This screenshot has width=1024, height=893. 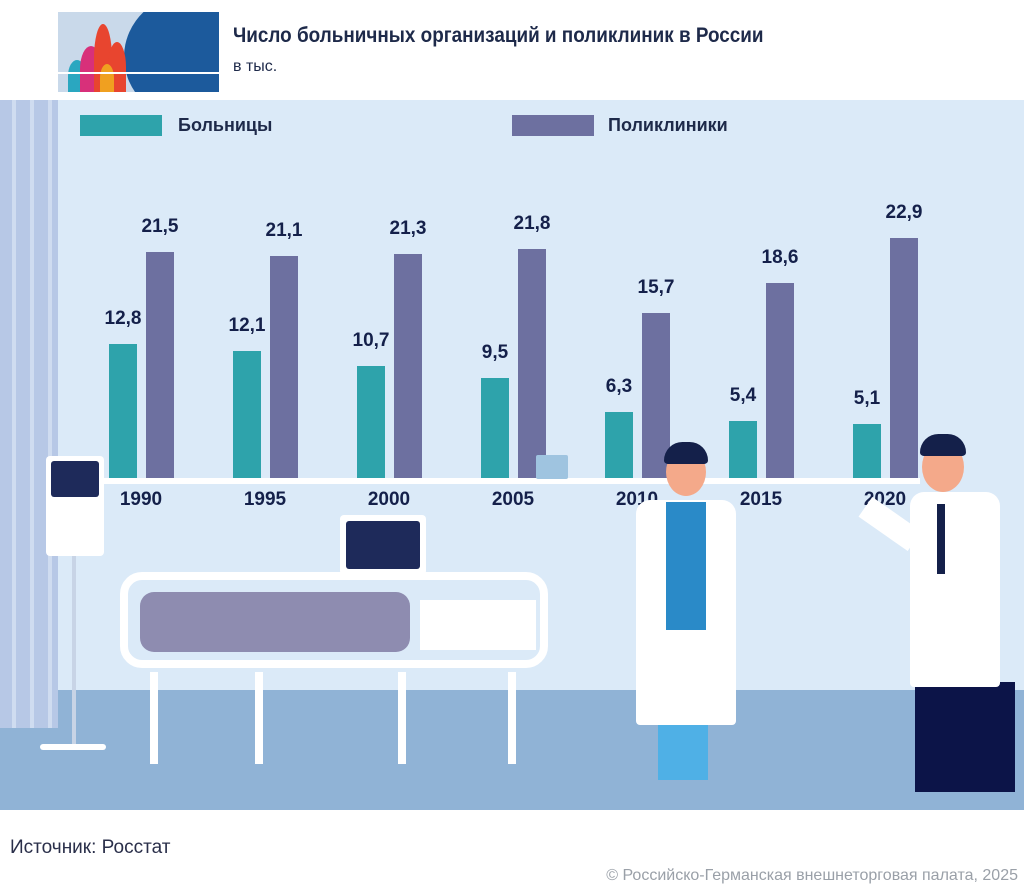 What do you see at coordinates (138, 52) in the screenshot?
I see `logo` at bounding box center [138, 52].